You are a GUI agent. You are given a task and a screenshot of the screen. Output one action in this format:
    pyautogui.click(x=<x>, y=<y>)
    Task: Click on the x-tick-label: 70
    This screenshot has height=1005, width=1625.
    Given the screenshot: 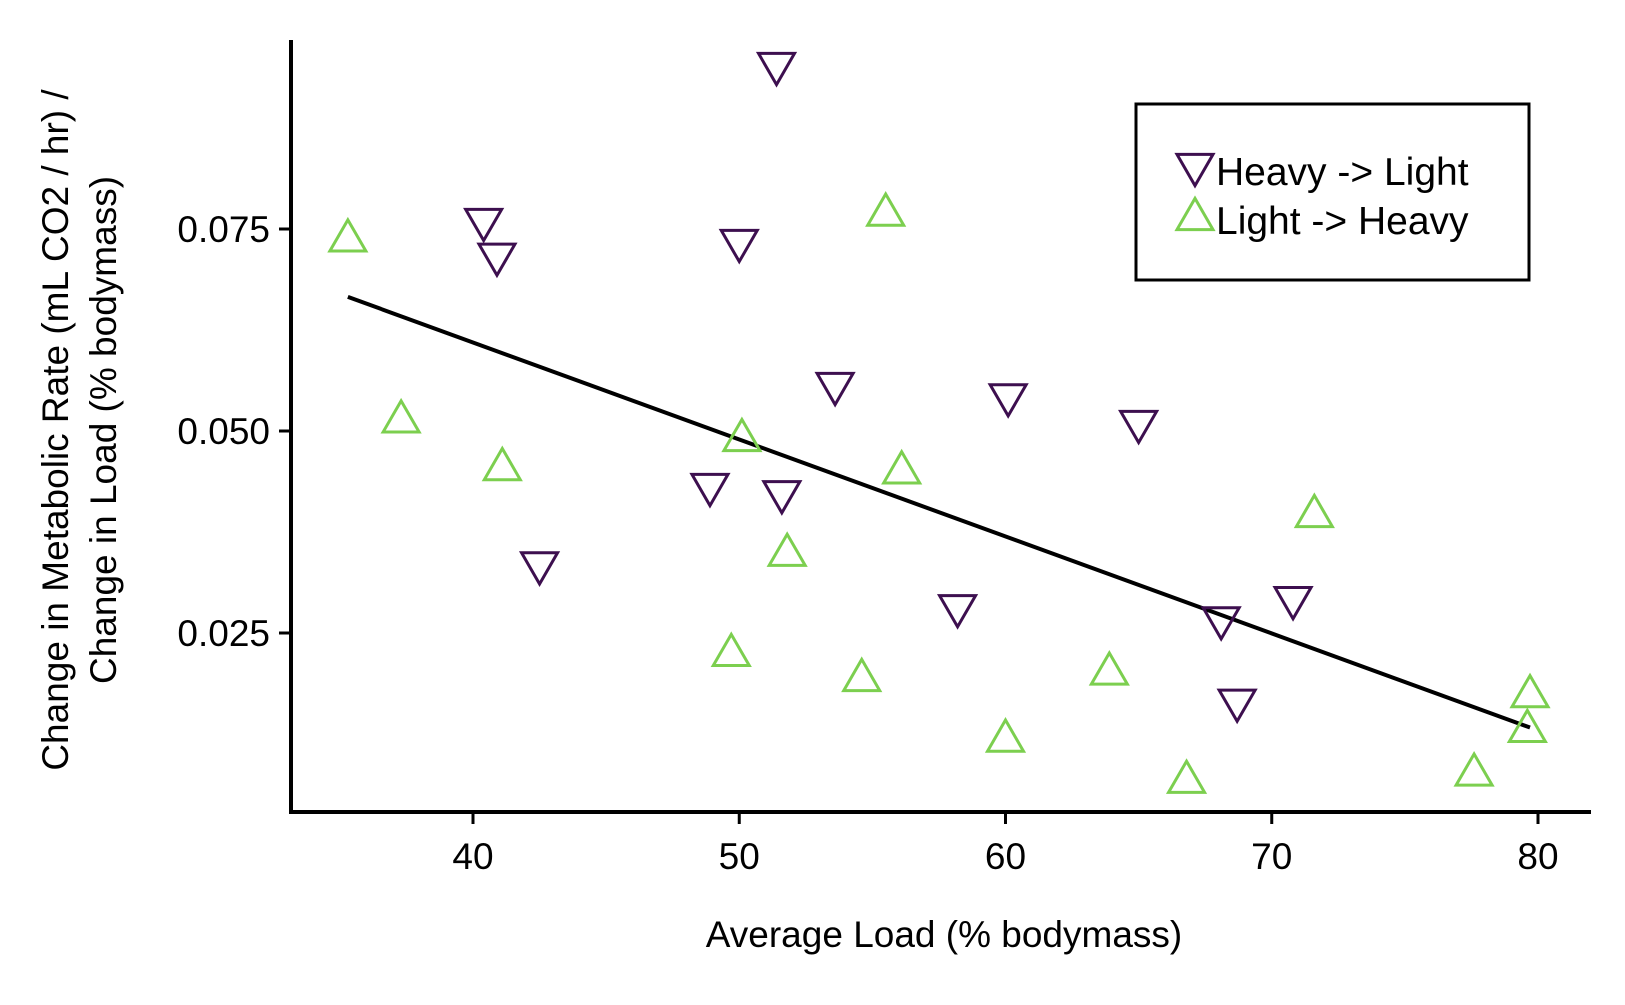 What is the action you would take?
    pyautogui.click(x=1271, y=856)
    